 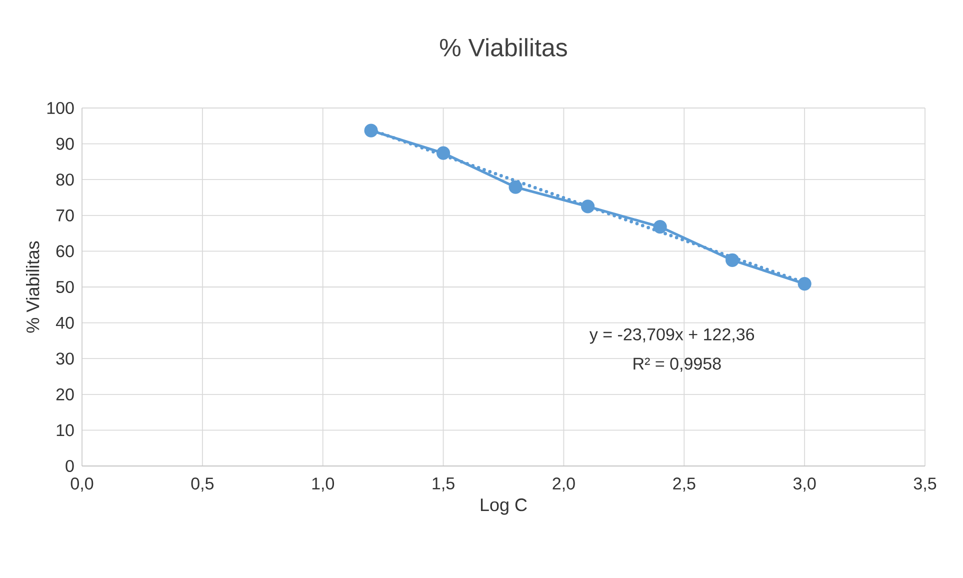 I want to click on x-tick-label: 3,5, so click(x=925, y=485).